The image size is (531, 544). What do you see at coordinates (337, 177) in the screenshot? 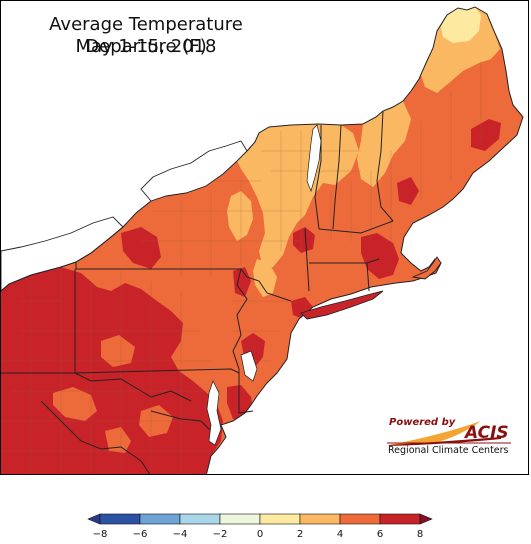
I see `vt-nh-border` at bounding box center [337, 177].